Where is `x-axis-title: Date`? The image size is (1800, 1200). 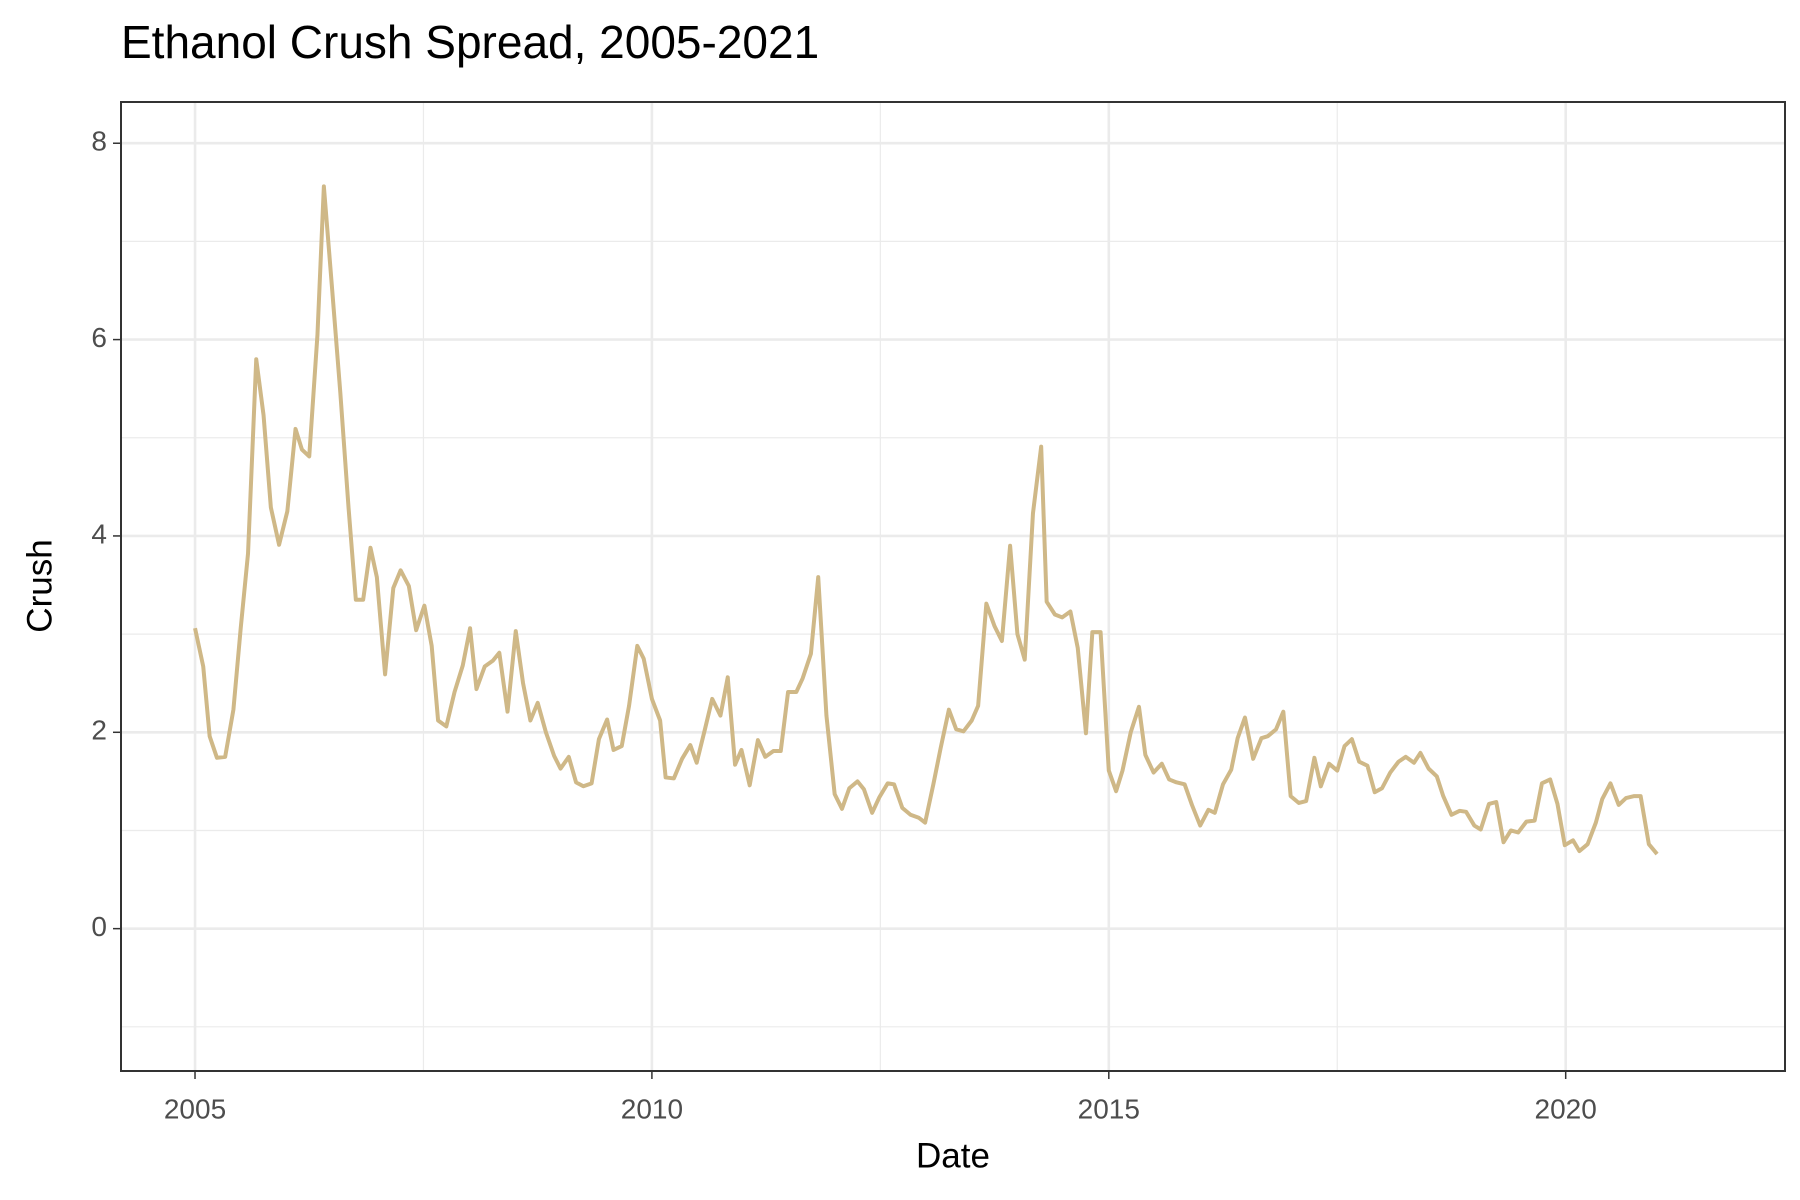 x-axis-title: Date is located at coordinates (953, 1155).